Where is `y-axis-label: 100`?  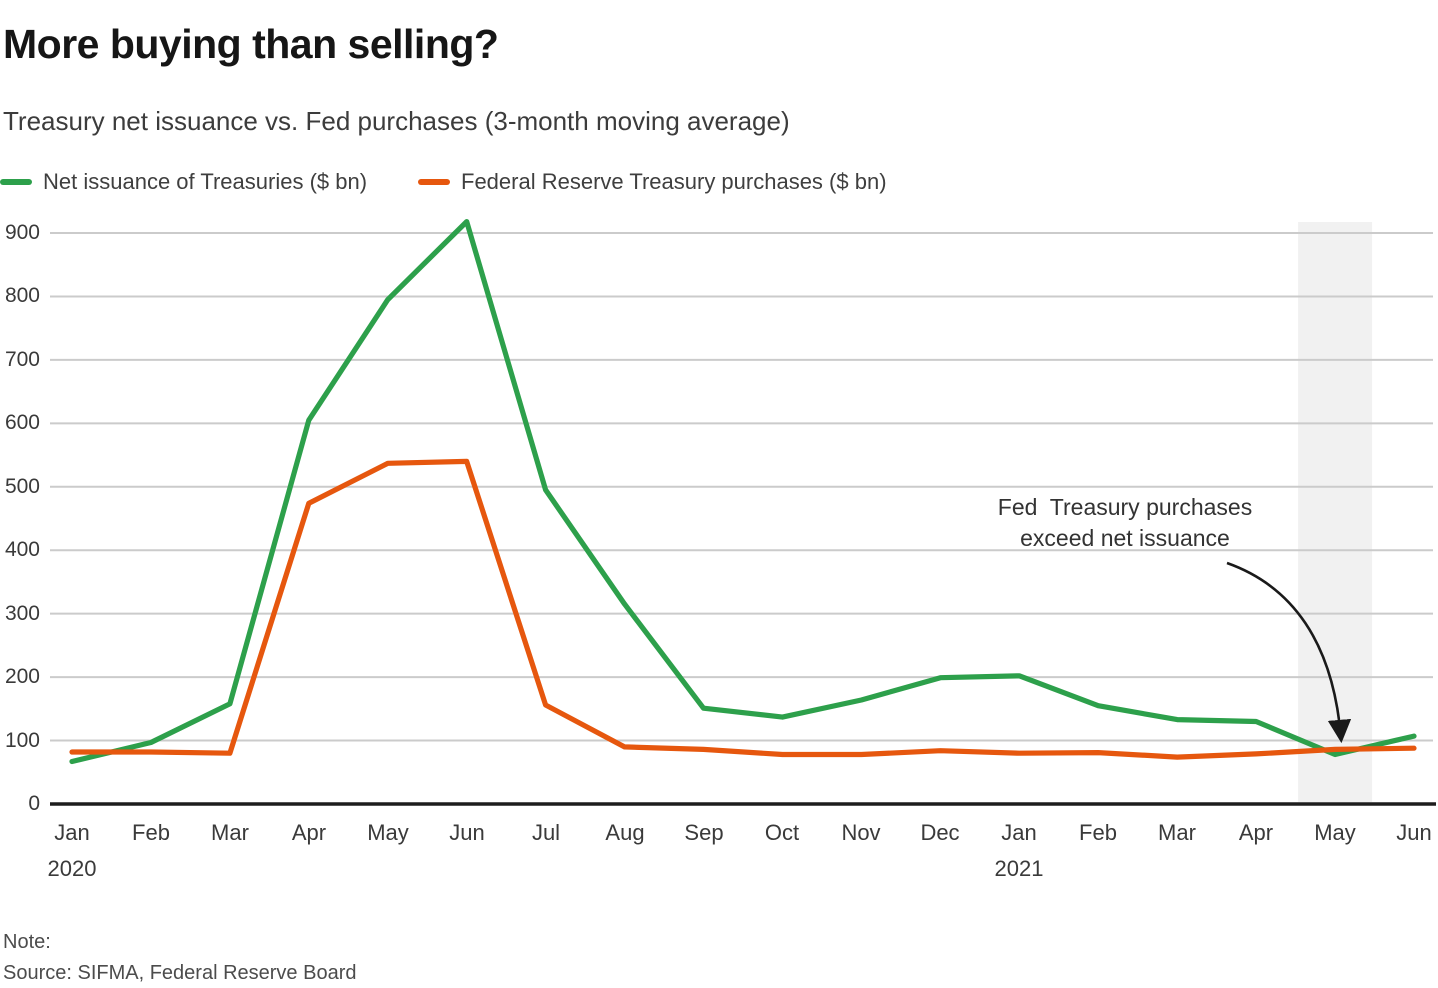 y-axis-label: 100 is located at coordinates (22, 740).